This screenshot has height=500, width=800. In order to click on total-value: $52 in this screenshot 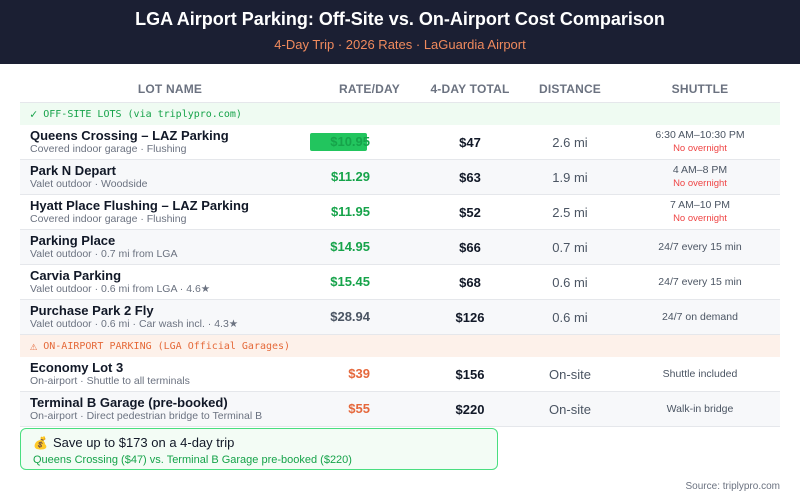, I will do `click(470, 212)`.